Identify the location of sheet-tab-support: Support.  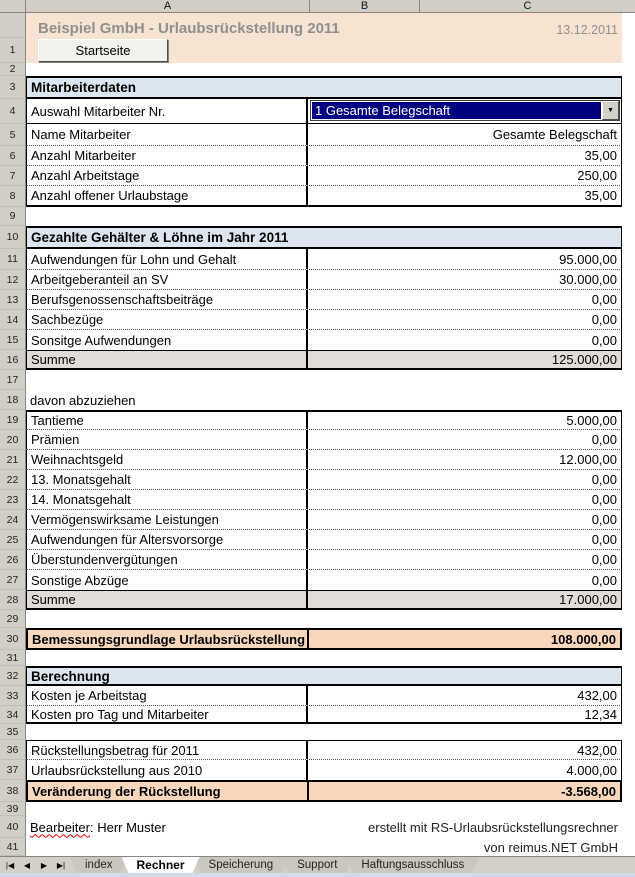
(317, 865).